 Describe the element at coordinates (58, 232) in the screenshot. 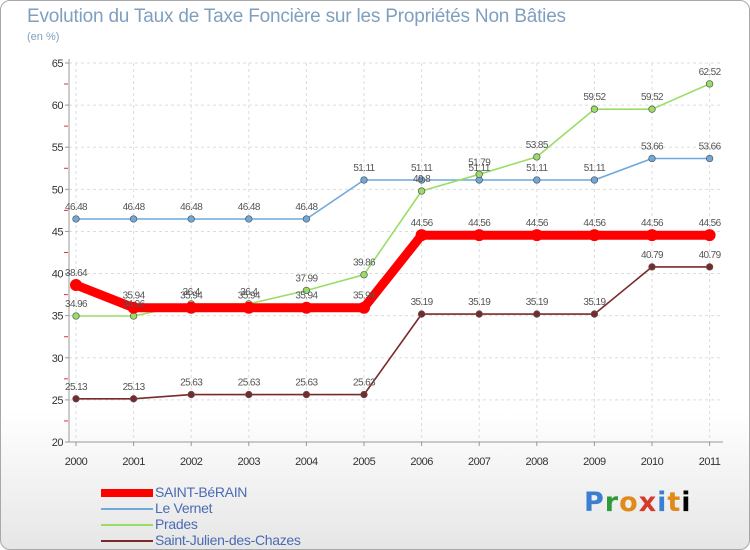

I see `y-tick-label-45: 45` at that location.